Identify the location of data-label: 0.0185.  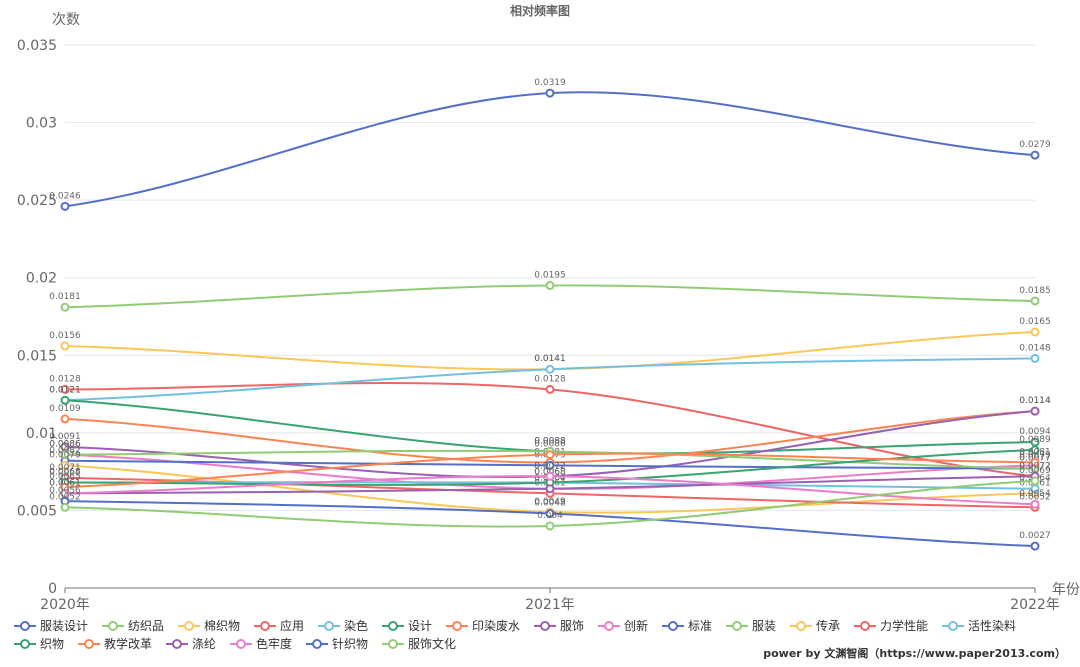
(1035, 291).